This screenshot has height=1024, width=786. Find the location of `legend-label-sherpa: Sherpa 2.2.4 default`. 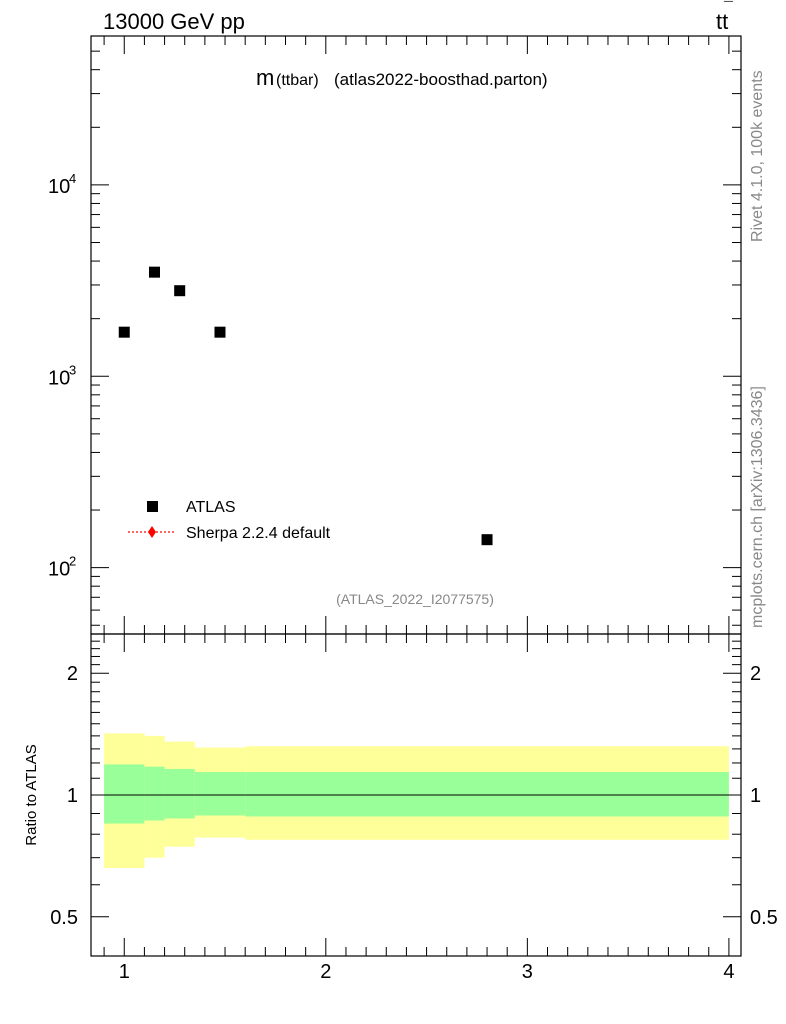

legend-label-sherpa: Sherpa 2.2.4 default is located at coordinates (258, 533).